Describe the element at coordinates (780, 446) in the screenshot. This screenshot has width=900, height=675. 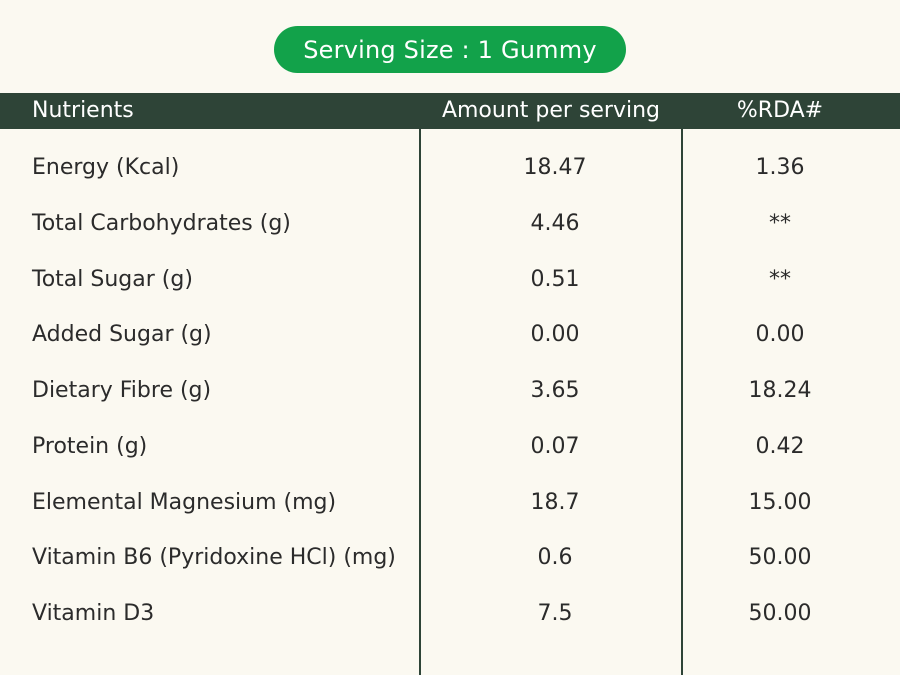
I see `nutrient-rda: 0.42` at that location.